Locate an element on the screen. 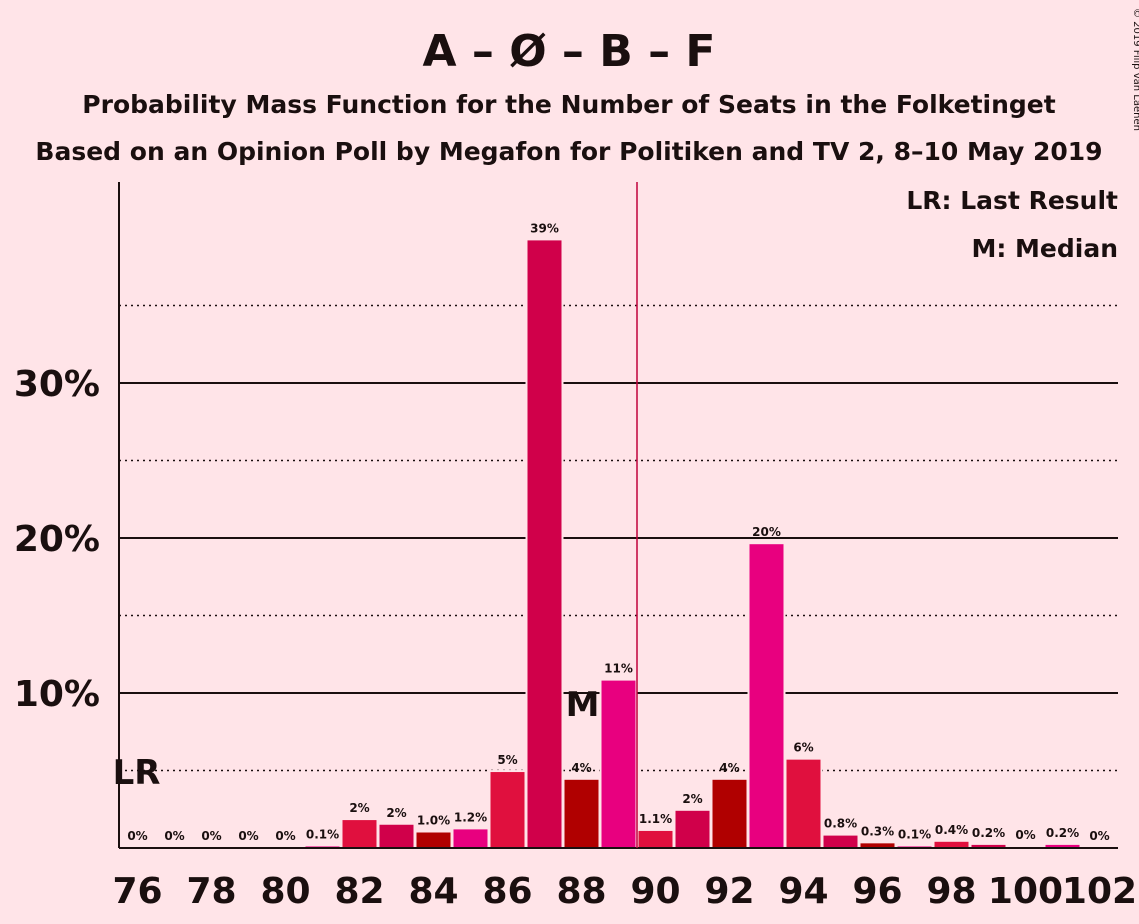 The height and width of the screenshot is (924, 1139). x-tick-label: 96 is located at coordinates (877, 891).